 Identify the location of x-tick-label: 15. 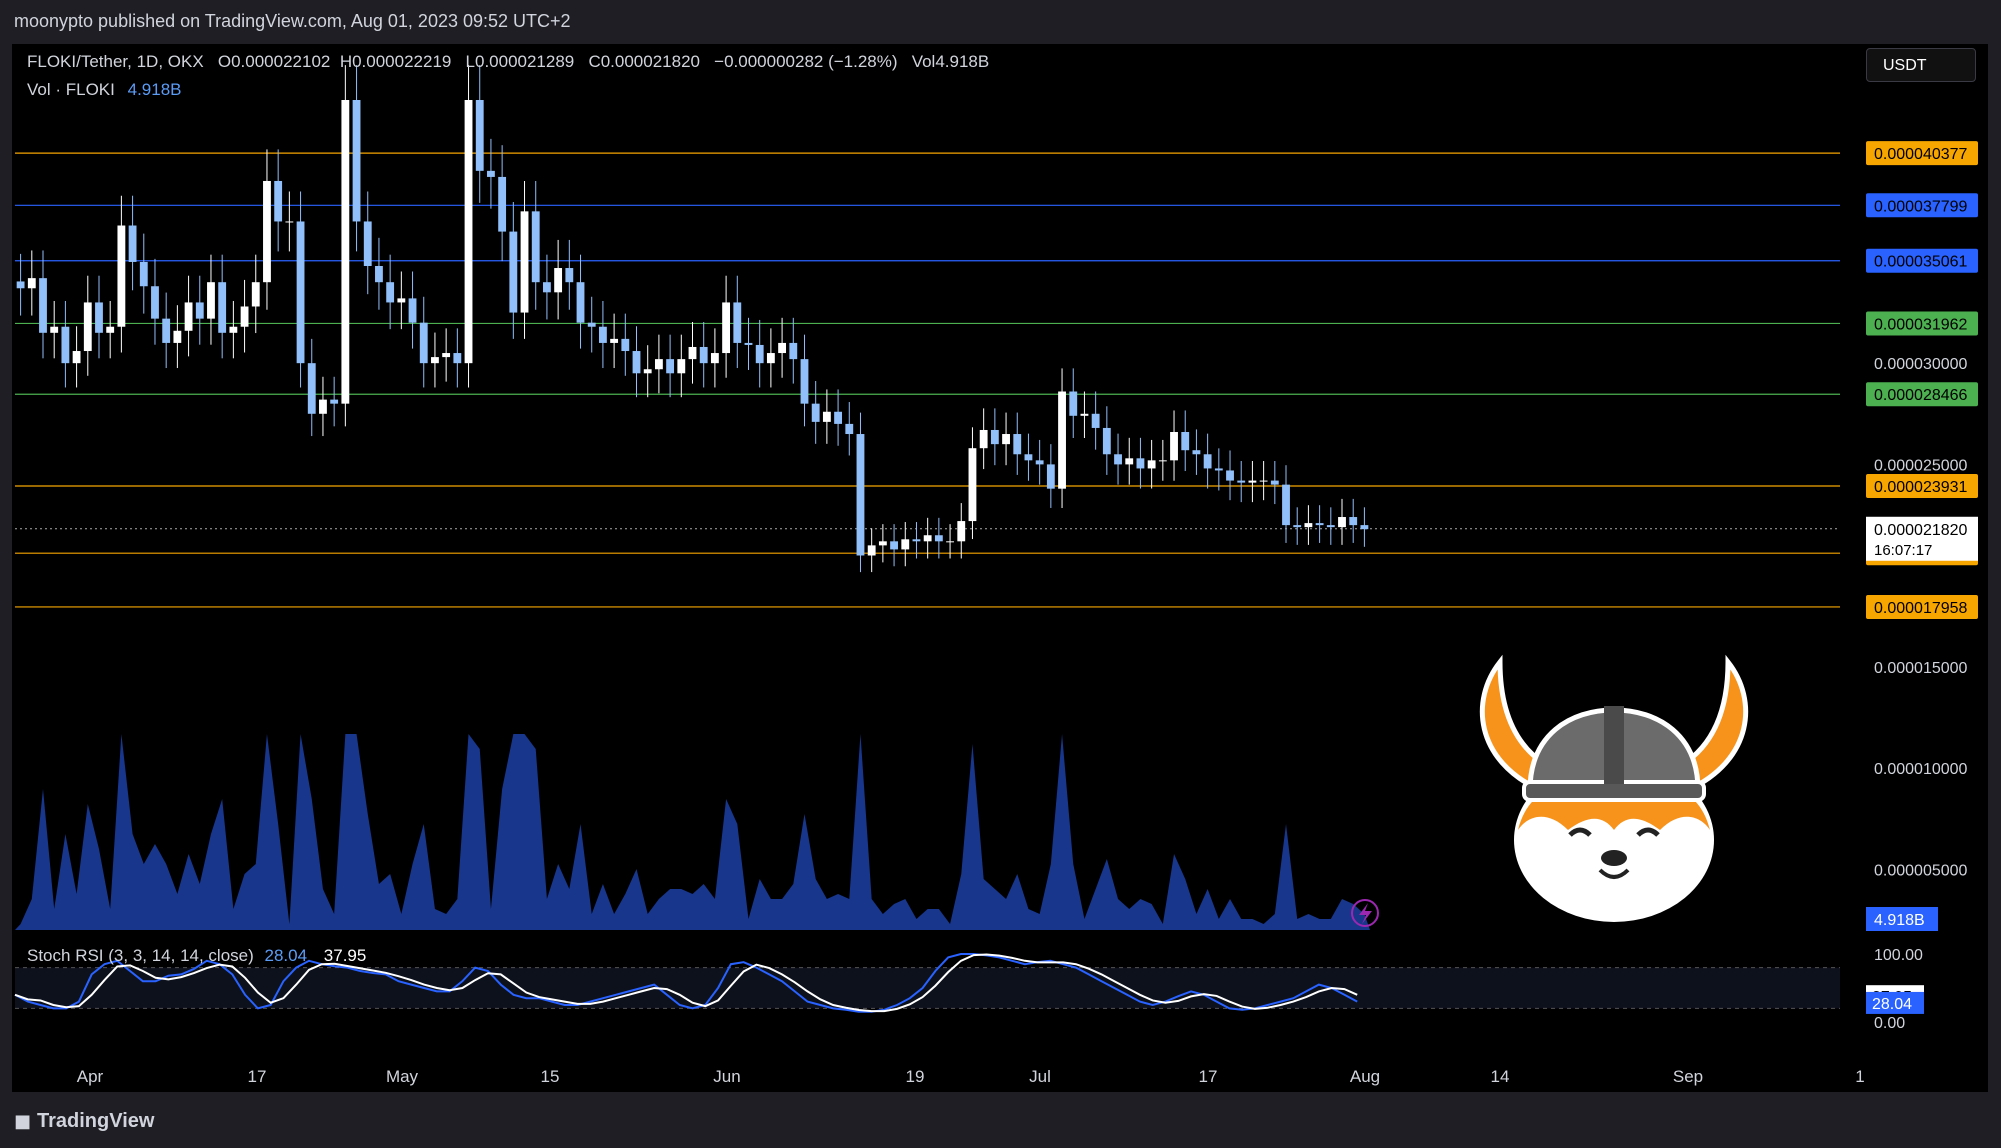
(550, 1076).